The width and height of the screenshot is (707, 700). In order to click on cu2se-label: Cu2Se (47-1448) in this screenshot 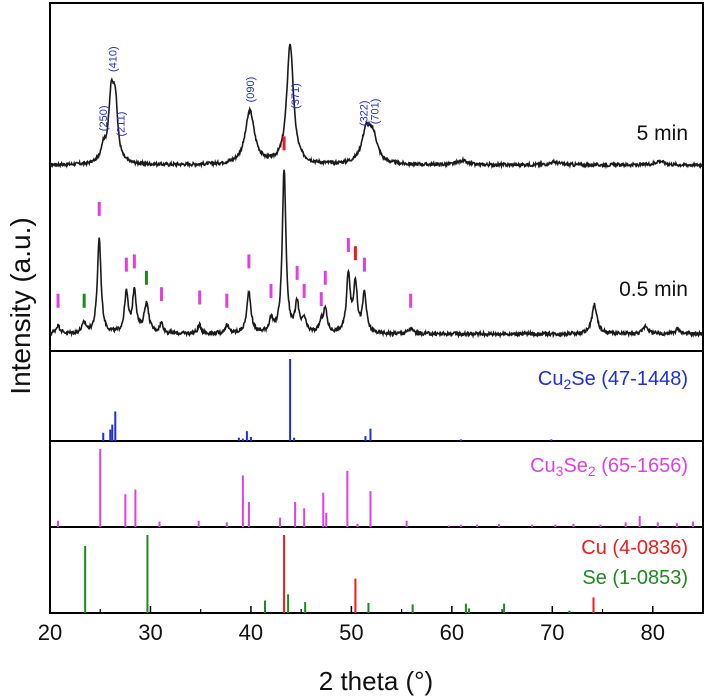, I will do `click(613, 380)`.